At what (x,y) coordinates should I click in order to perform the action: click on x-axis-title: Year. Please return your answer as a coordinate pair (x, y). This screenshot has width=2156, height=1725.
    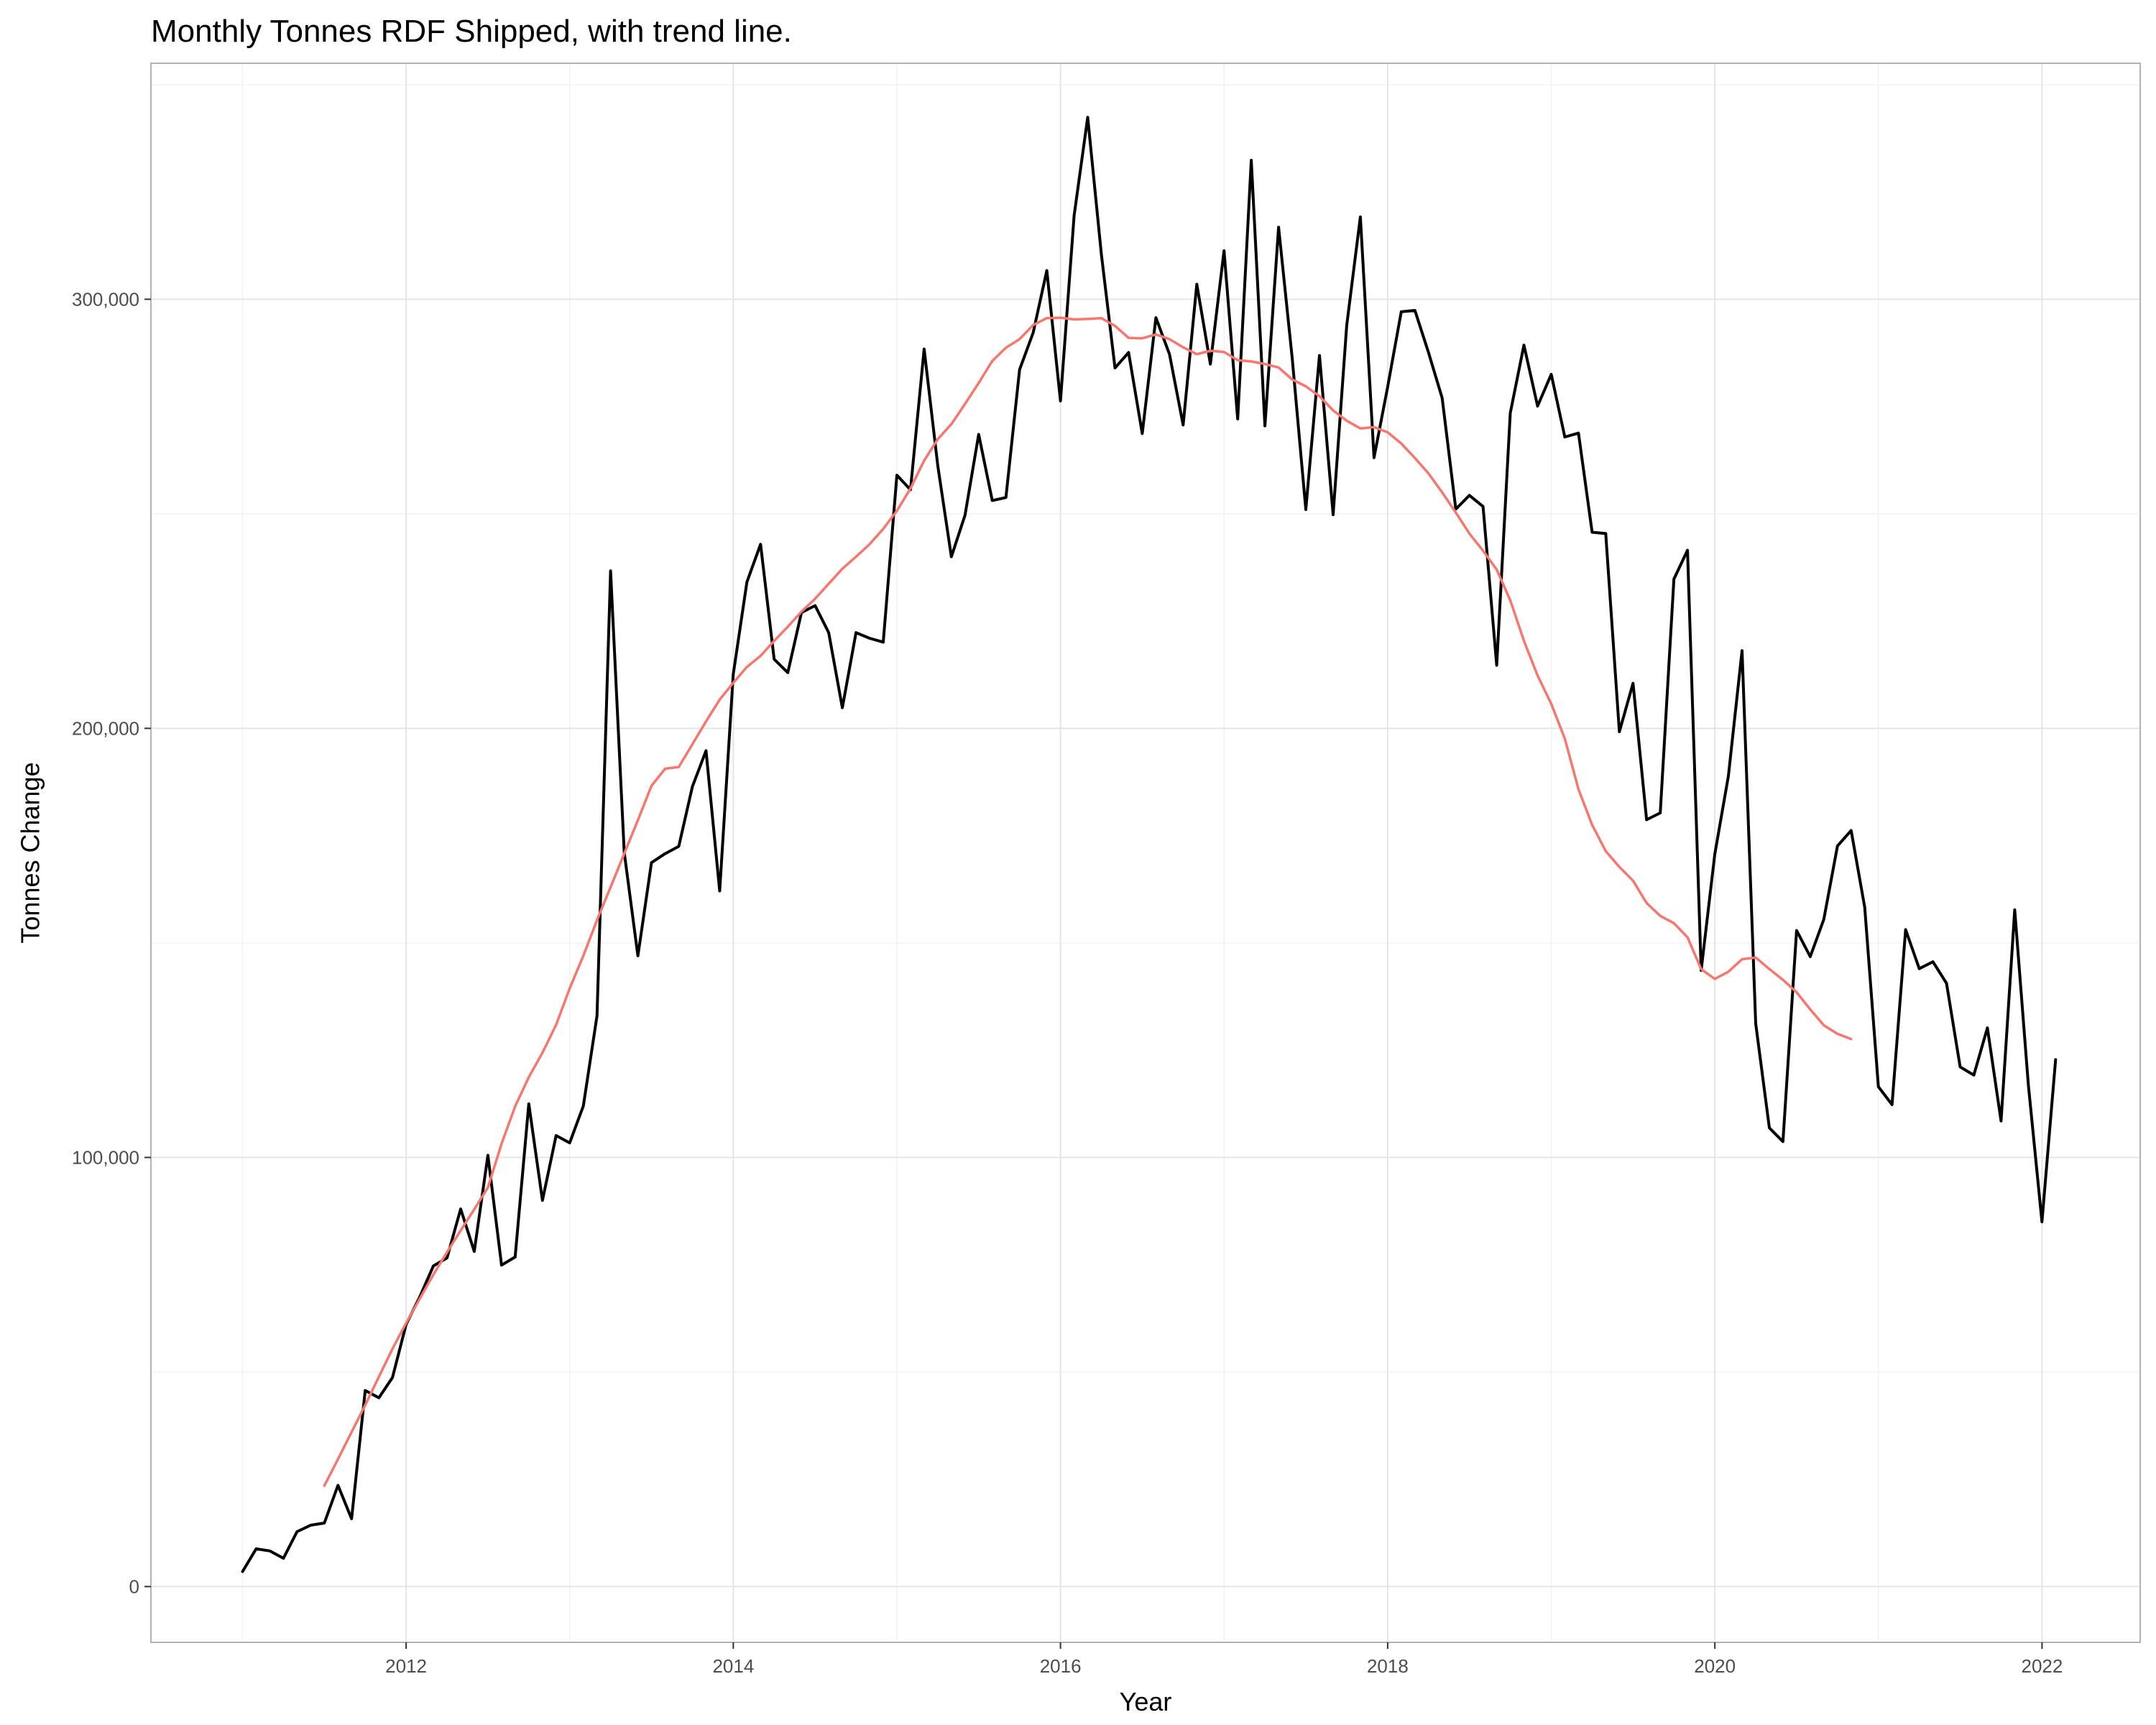
    Looking at the image, I should click on (1146, 1701).